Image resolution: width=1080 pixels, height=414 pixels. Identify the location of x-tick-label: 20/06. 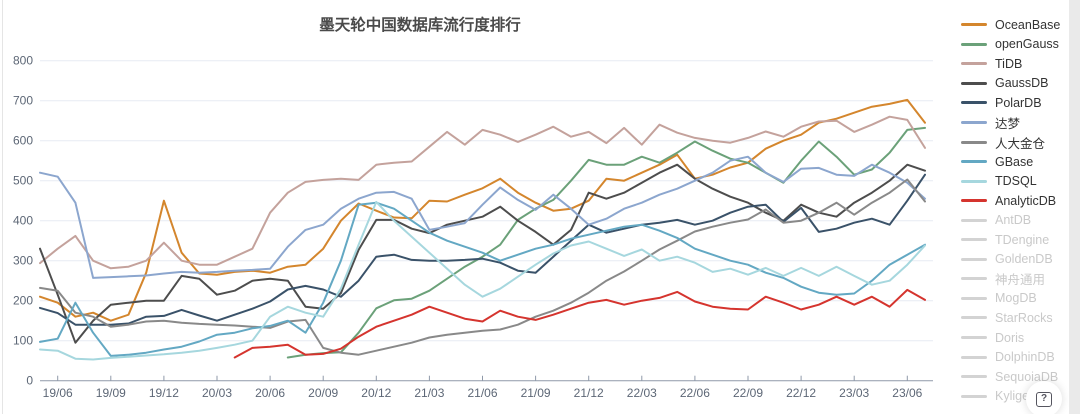
(270, 393).